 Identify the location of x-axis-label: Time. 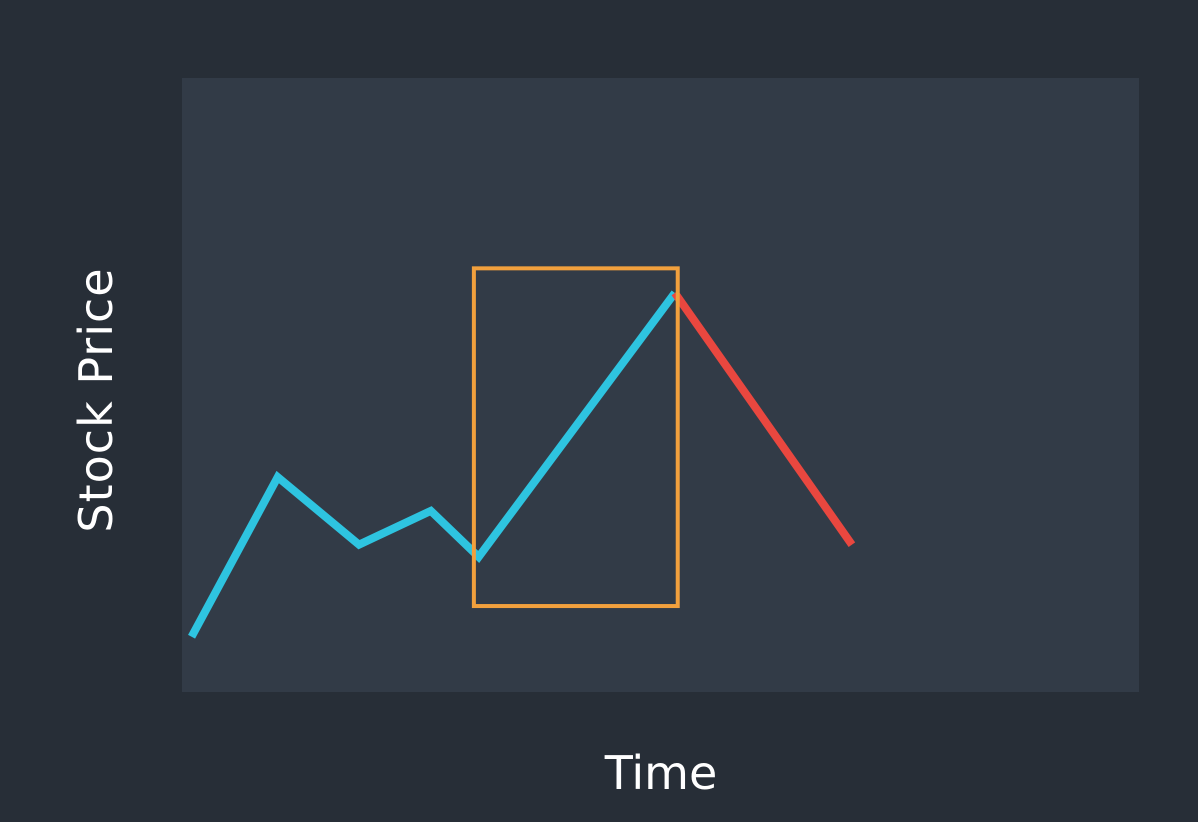
(661, 773).